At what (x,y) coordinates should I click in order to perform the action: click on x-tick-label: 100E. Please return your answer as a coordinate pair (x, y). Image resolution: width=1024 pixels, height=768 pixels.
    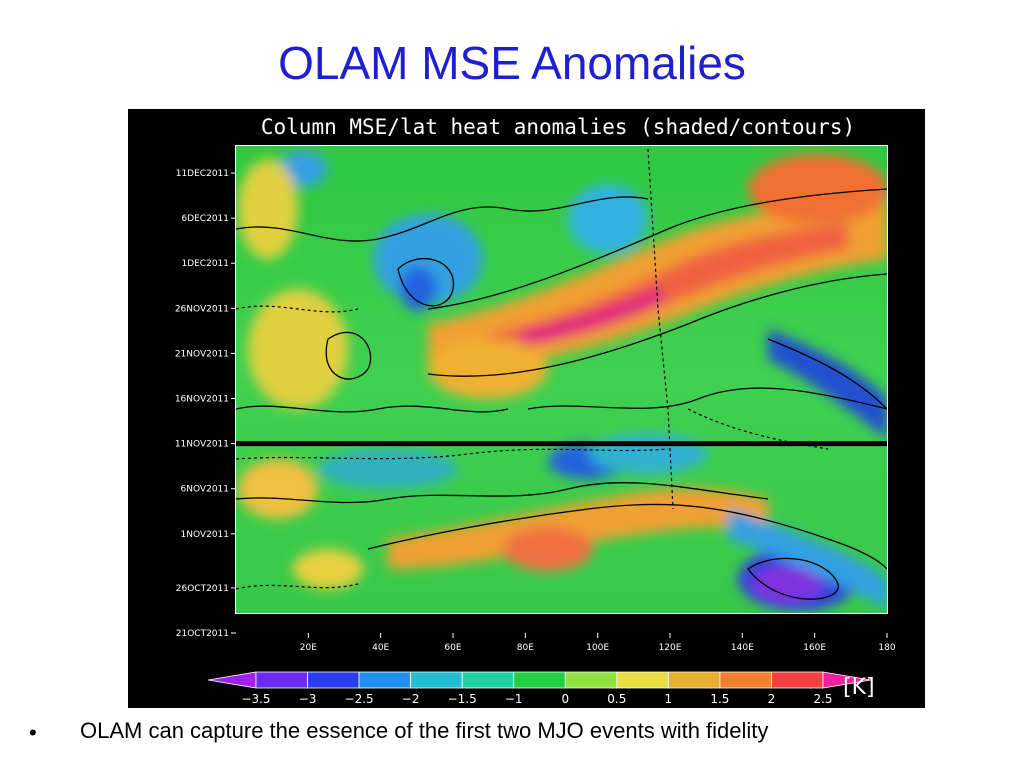
    Looking at the image, I should click on (597, 648).